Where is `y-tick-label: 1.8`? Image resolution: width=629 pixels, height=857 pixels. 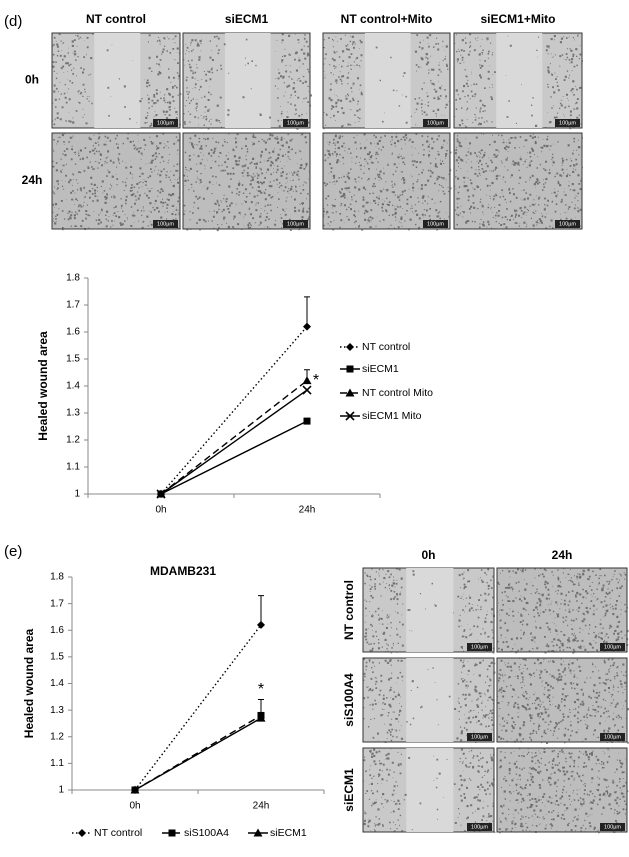
y-tick-label: 1.8 is located at coordinates (73, 278).